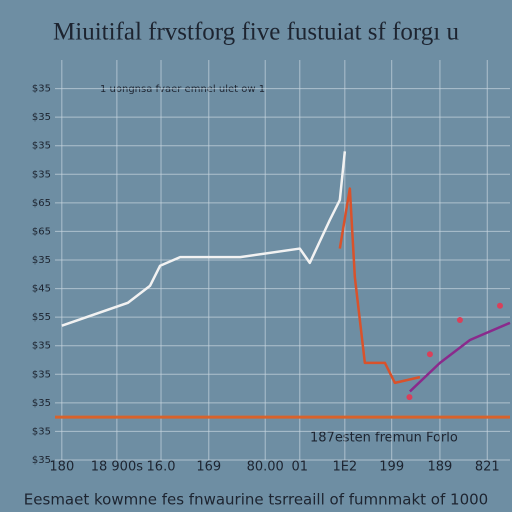 The width and height of the screenshot is (512, 512). I want to click on x-tick-label: 180, so click(61, 467).